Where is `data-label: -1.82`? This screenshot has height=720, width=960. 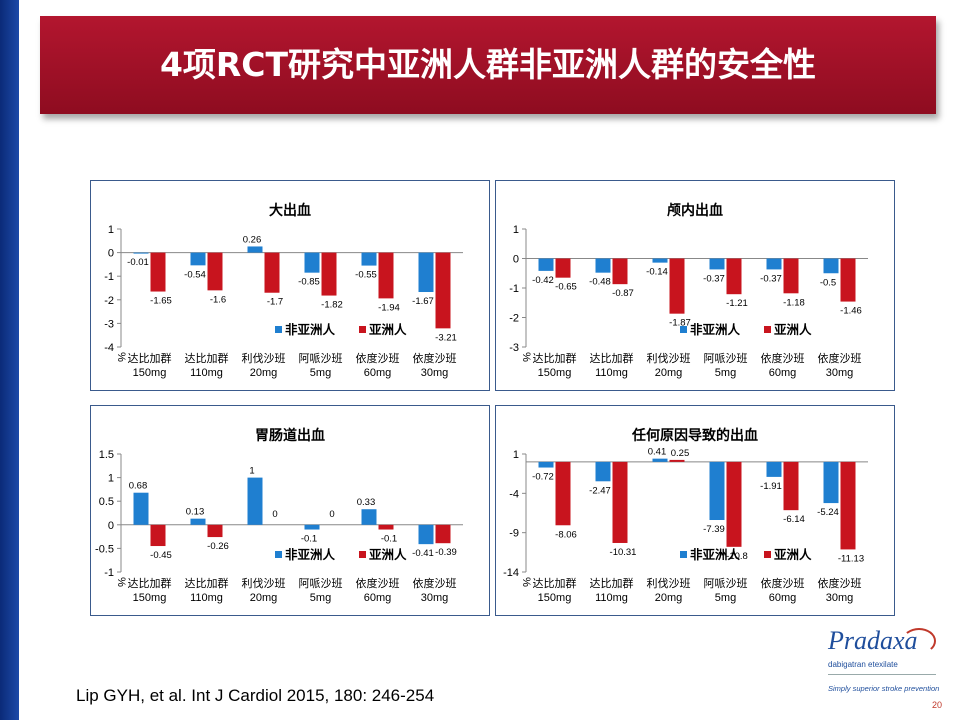 data-label: -1.82 is located at coordinates (332, 305).